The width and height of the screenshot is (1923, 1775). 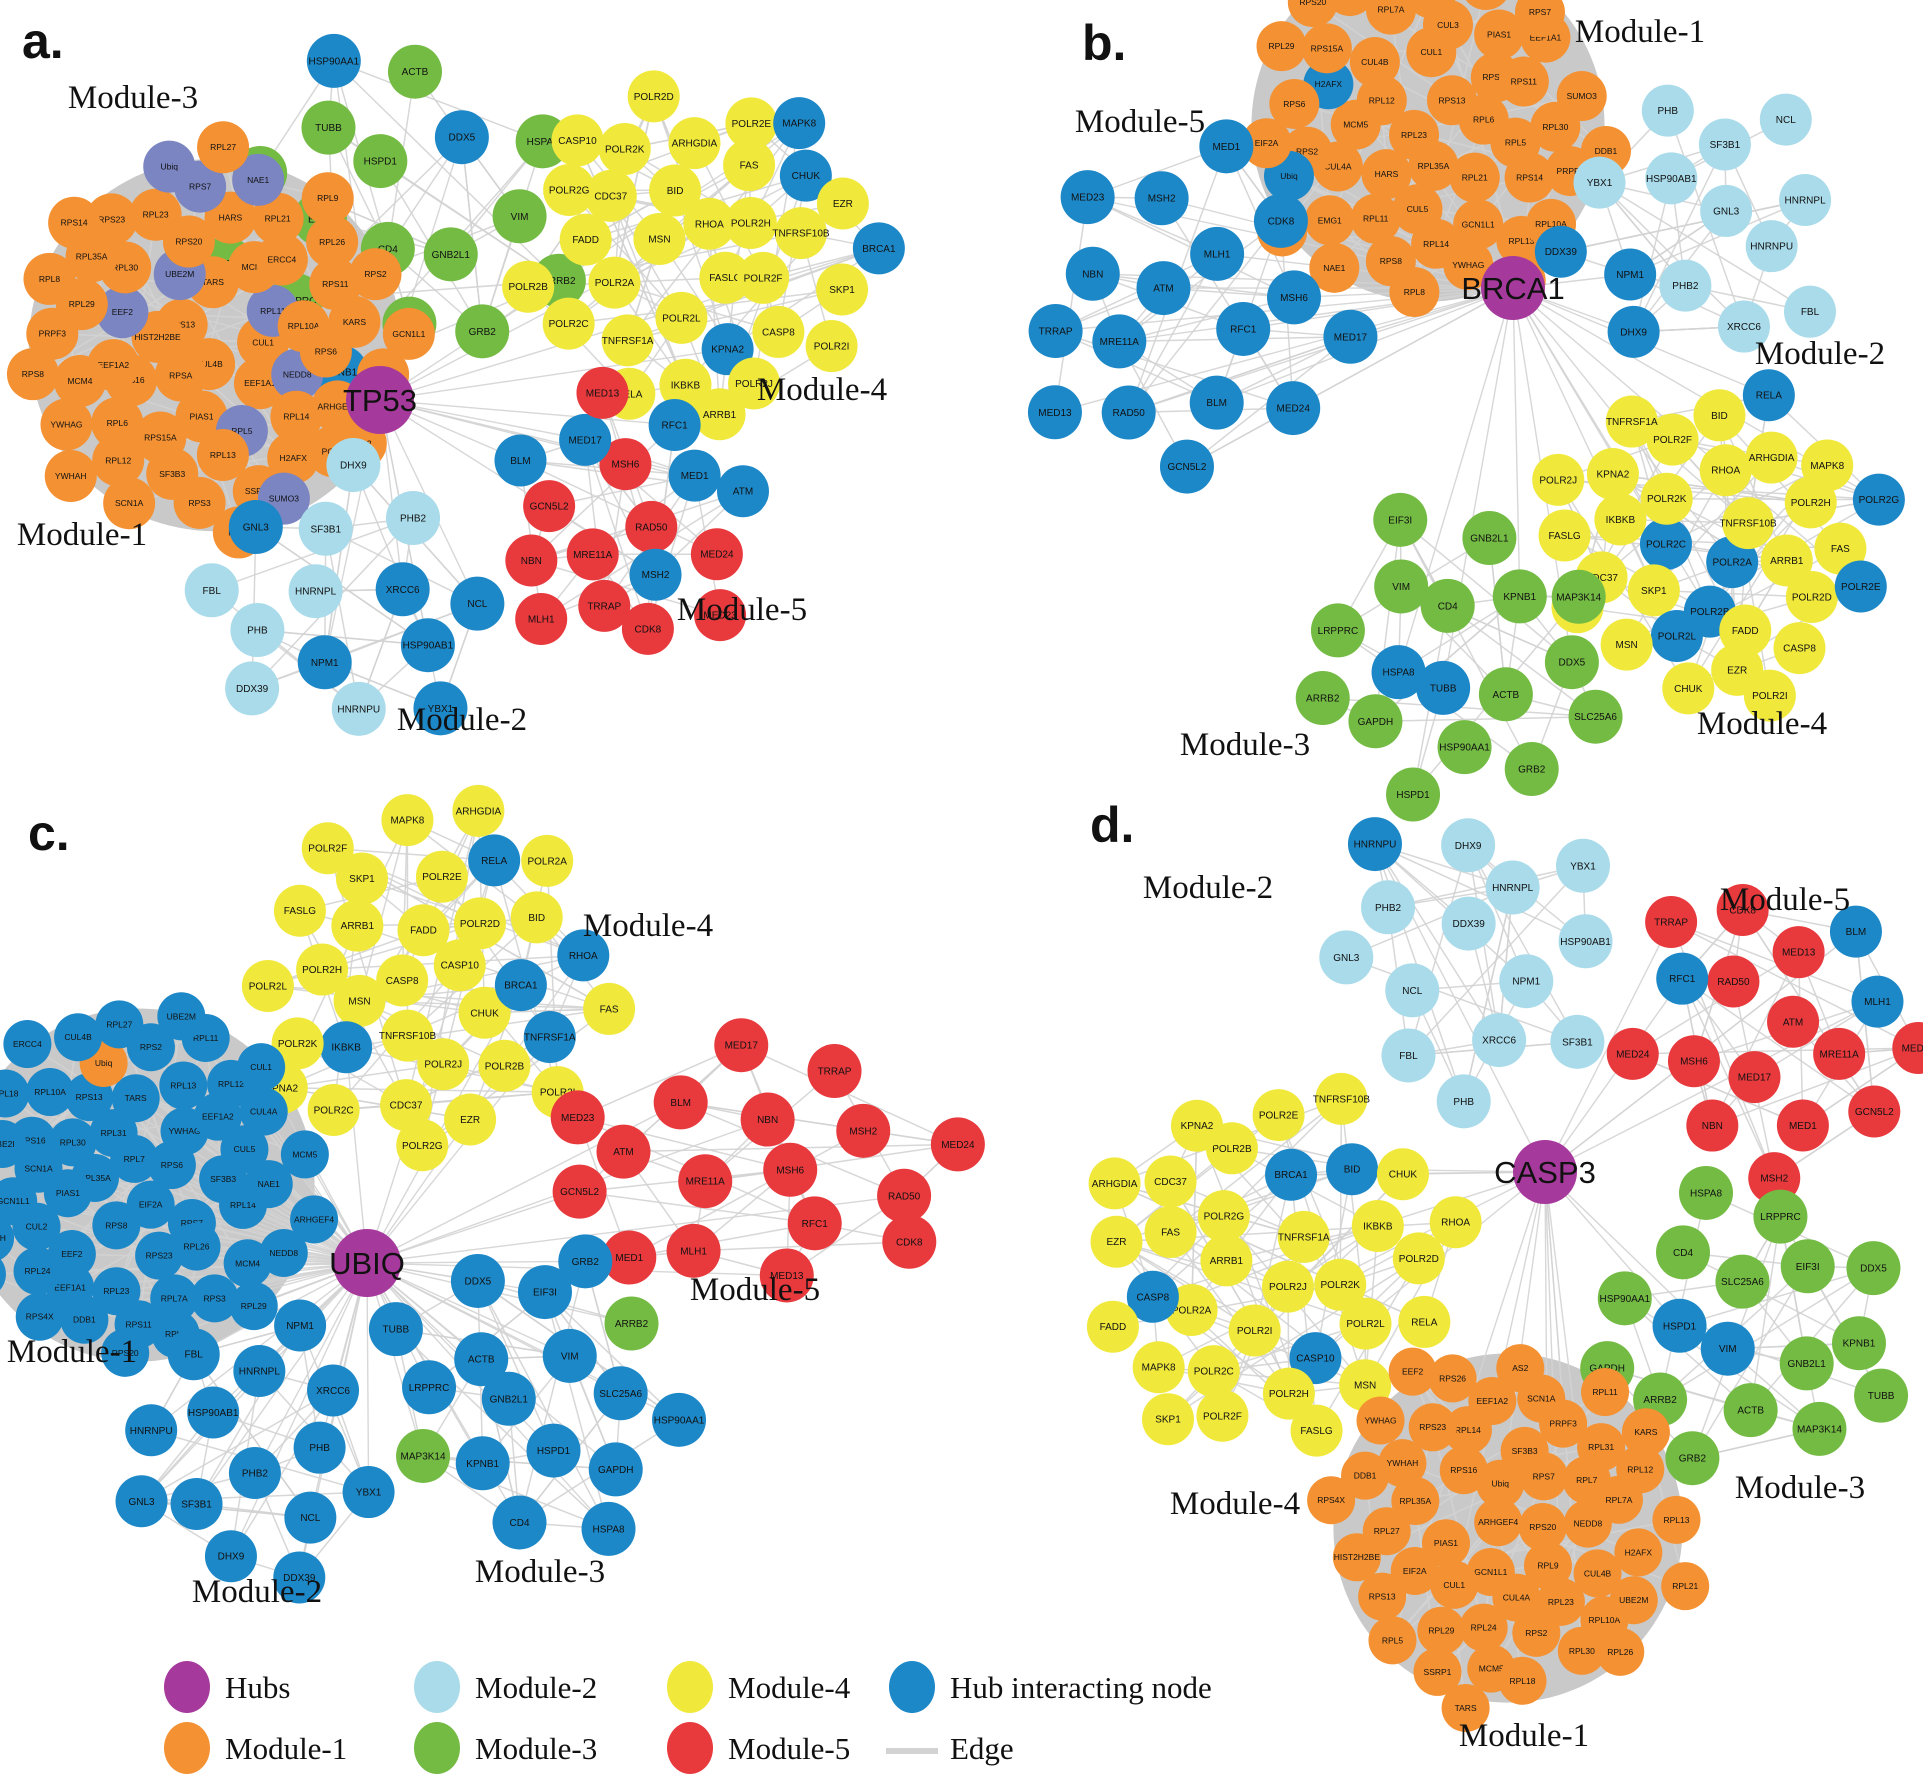 What do you see at coordinates (1380, 1420) in the screenshot?
I see `node-YWHAG` at bounding box center [1380, 1420].